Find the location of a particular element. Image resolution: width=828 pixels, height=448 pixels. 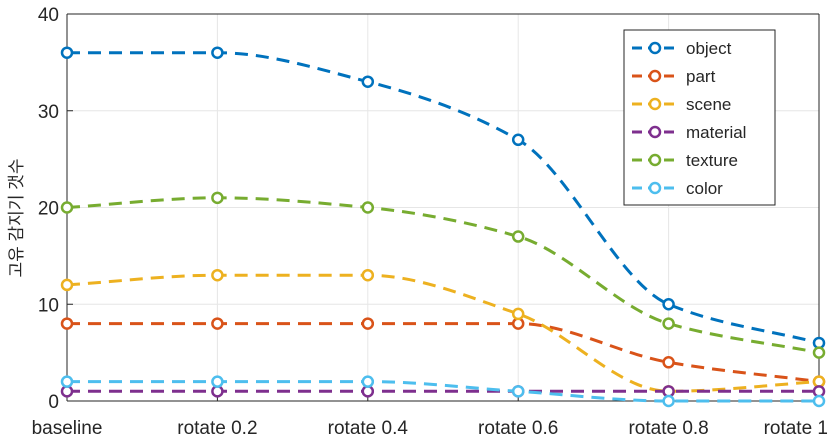

legend-label-scene: scene is located at coordinates (708, 104).